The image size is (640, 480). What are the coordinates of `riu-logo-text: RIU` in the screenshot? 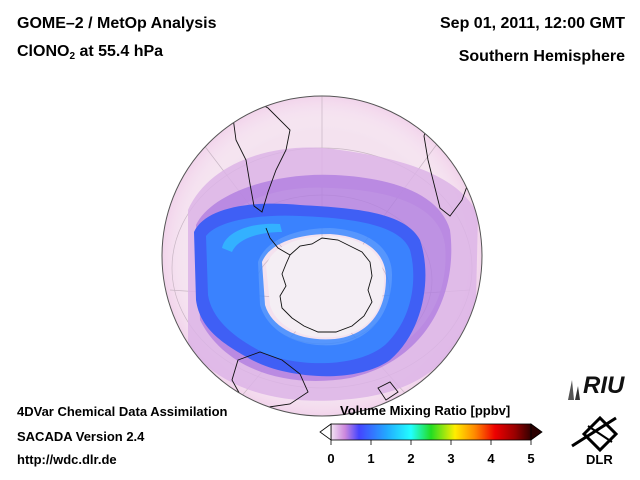 It's located at (604, 385).